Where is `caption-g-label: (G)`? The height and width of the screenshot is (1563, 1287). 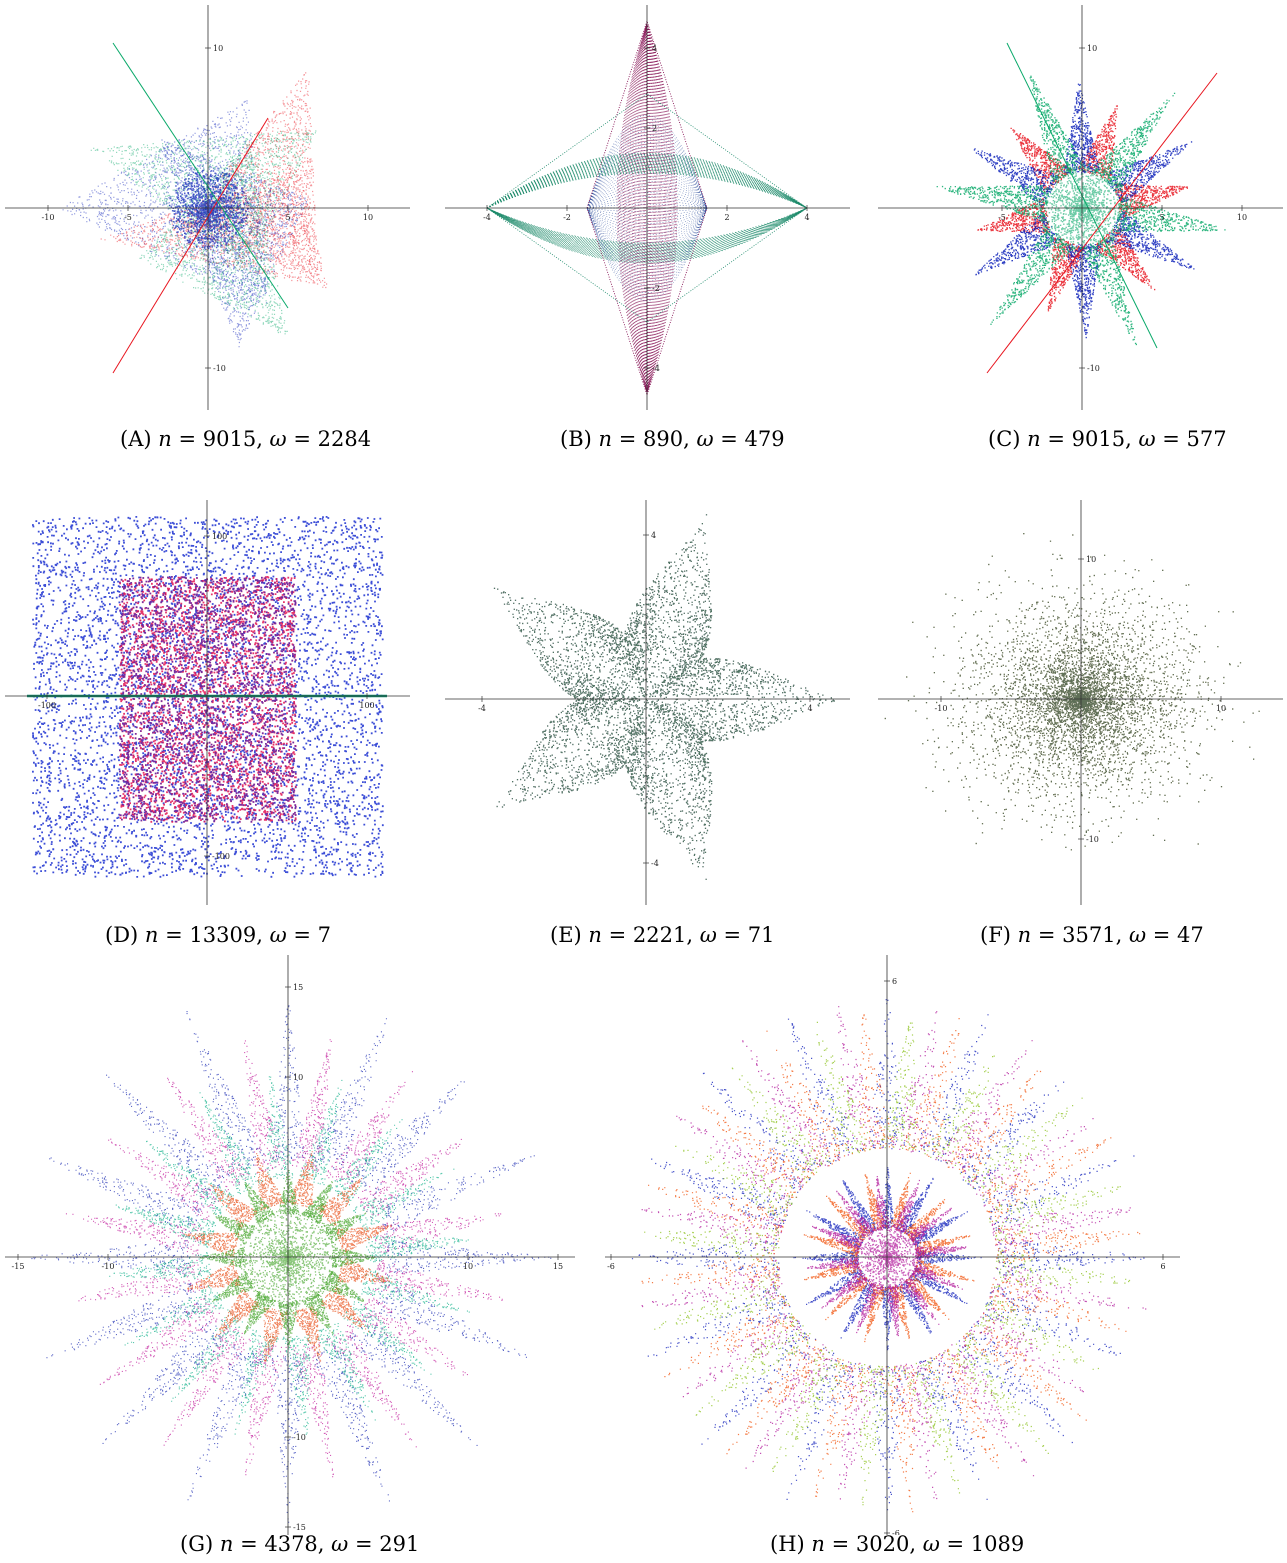 caption-g-label: (G) is located at coordinates (197, 1544).